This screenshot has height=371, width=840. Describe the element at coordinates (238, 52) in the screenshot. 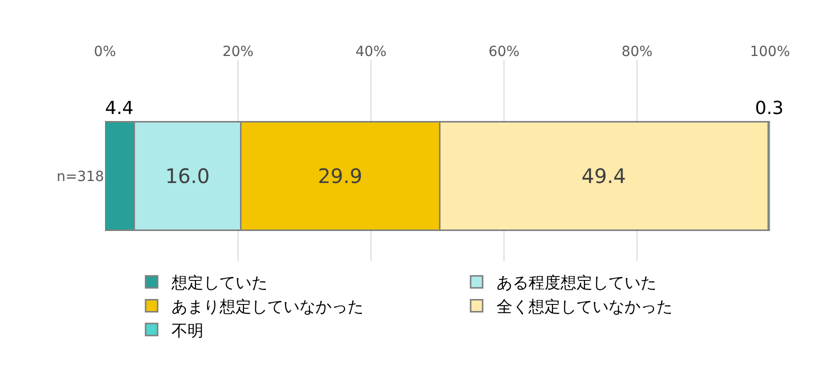

I see `x-tick-label: 20%` at that location.